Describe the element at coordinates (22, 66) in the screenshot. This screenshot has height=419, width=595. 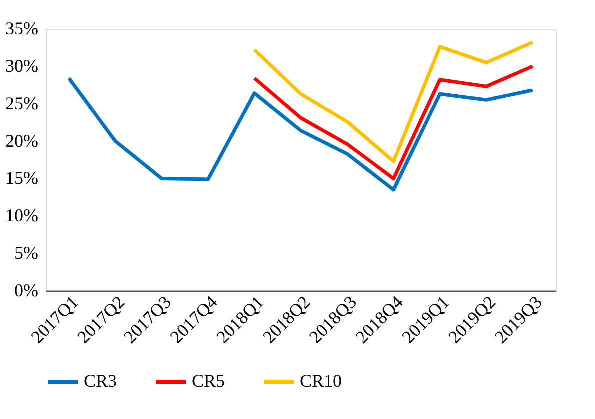
I see `y-tick-label: 30%` at that location.